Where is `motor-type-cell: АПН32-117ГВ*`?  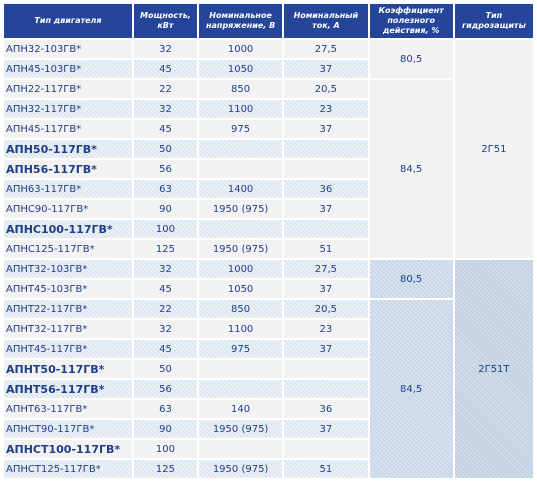
motor-type-cell: АПН32-117ГВ* is located at coordinates (68, 109).